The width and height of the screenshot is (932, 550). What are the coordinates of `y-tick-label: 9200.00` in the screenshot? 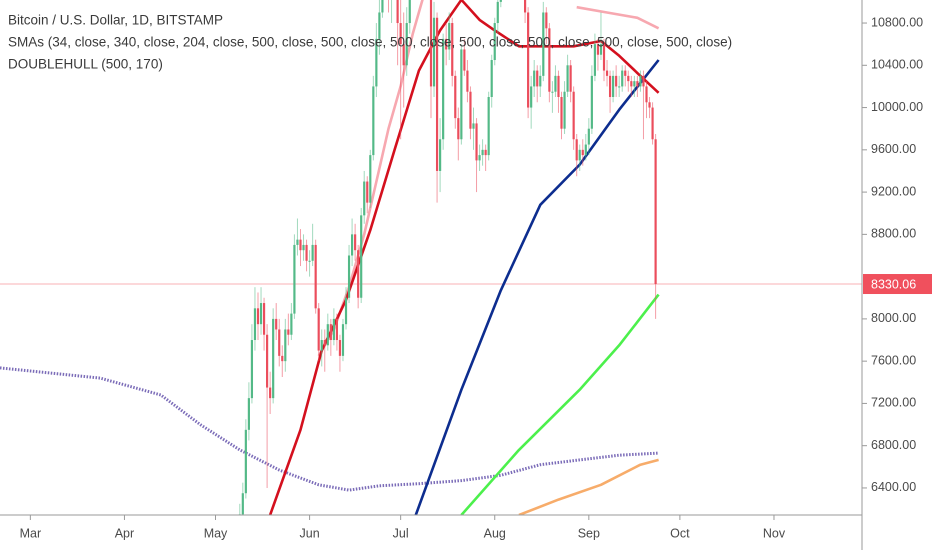 It's located at (893, 191).